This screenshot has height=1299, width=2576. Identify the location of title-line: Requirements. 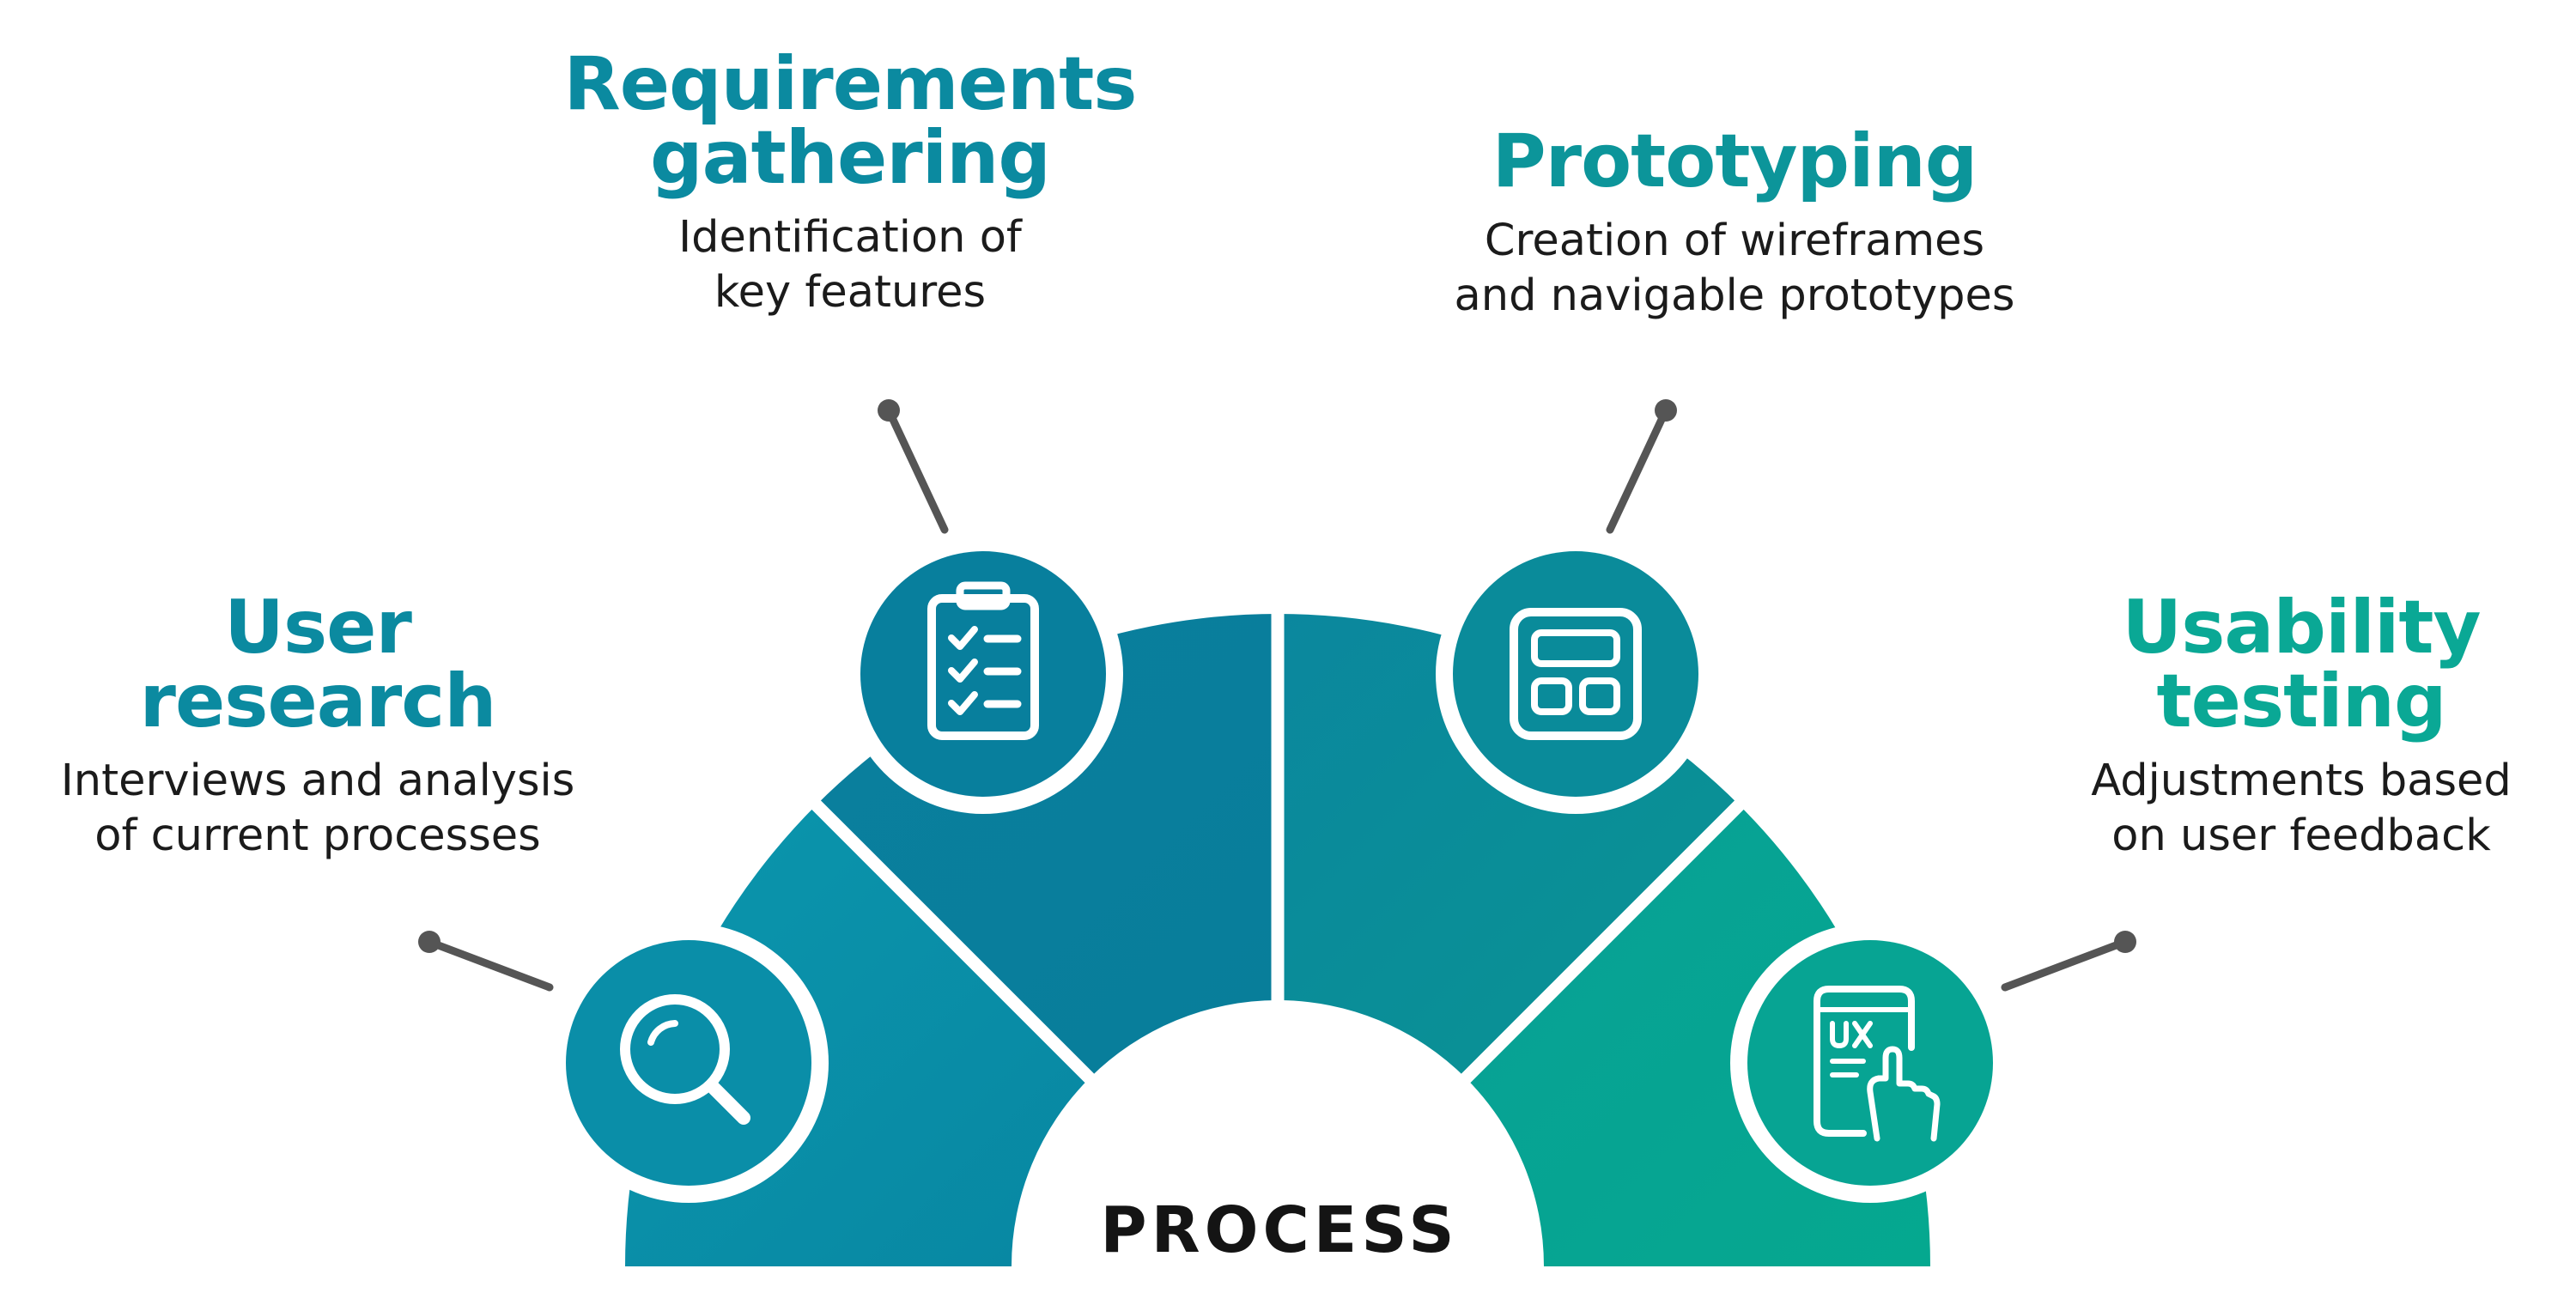
(850, 84).